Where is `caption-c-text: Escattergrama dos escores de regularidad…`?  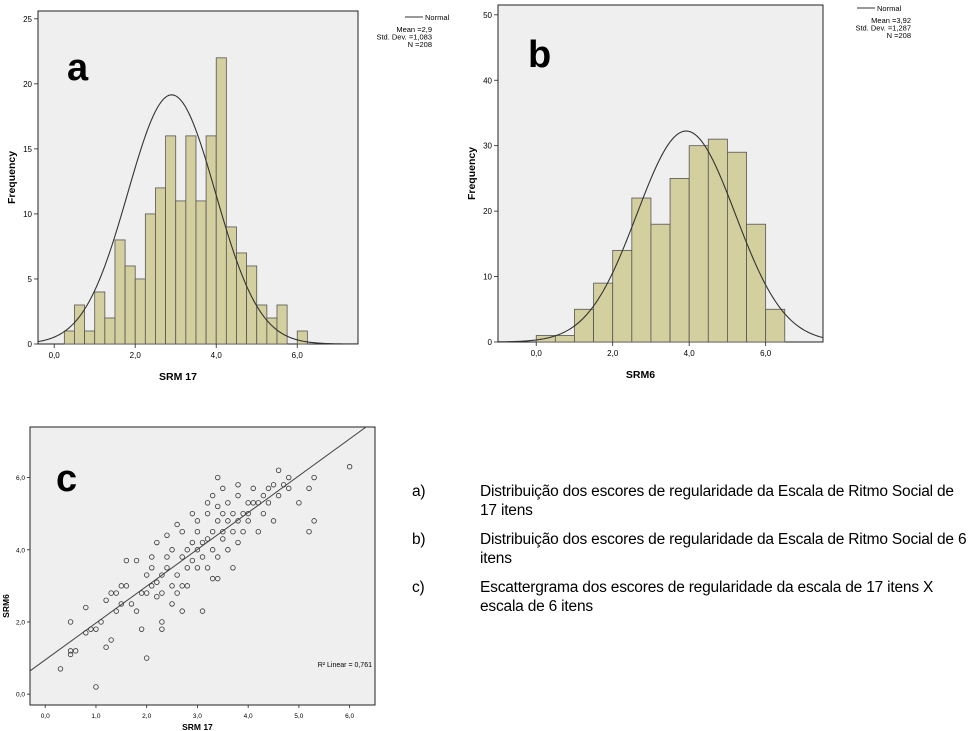
caption-c-text: Escattergrama dos escores de regularidad… is located at coordinates (707, 597).